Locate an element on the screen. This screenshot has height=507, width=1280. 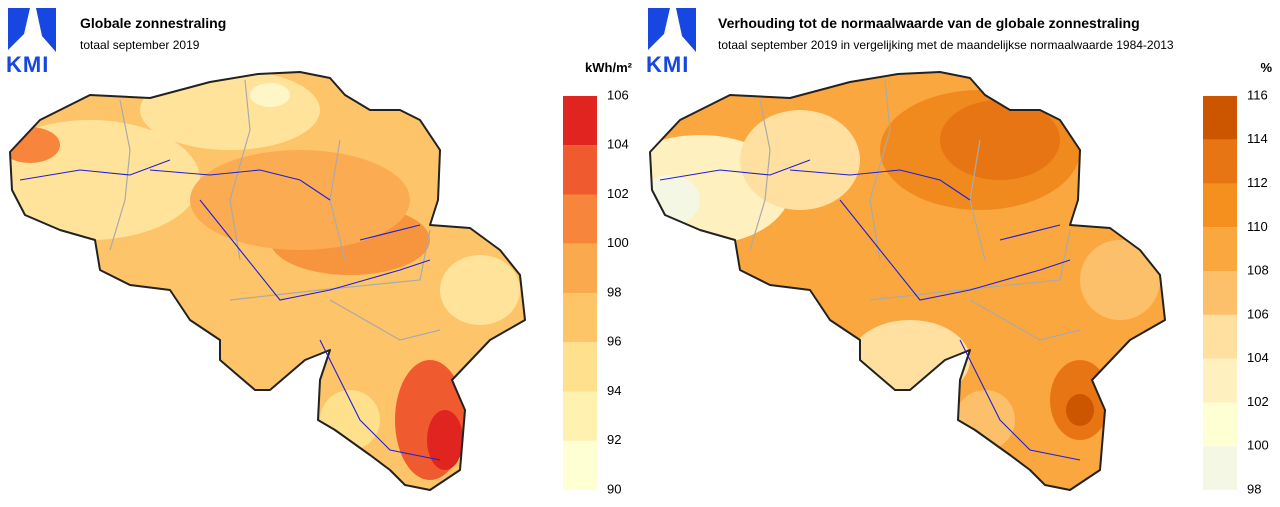
legend-label: 114 is located at coordinates (1257, 138).